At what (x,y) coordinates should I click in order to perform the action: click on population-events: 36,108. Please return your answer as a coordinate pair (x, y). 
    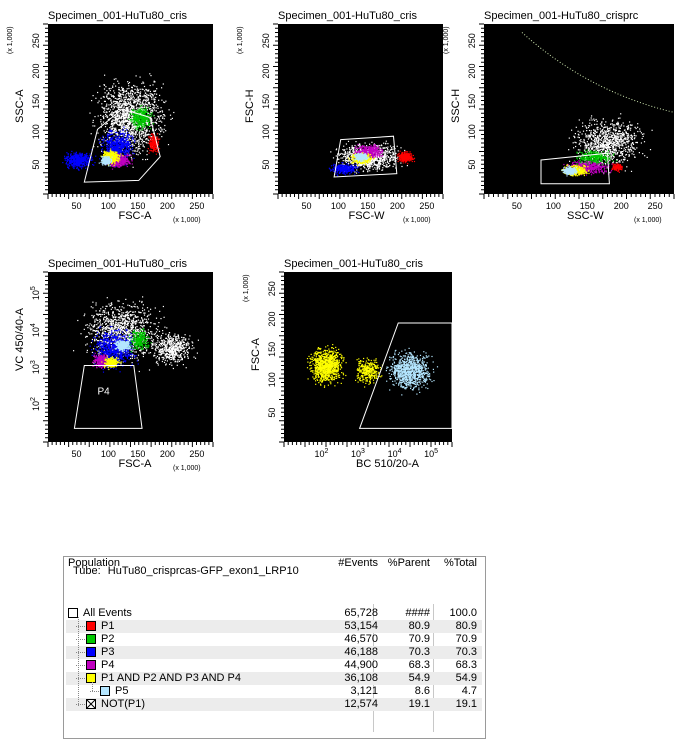
    Looking at the image, I should click on (361, 678).